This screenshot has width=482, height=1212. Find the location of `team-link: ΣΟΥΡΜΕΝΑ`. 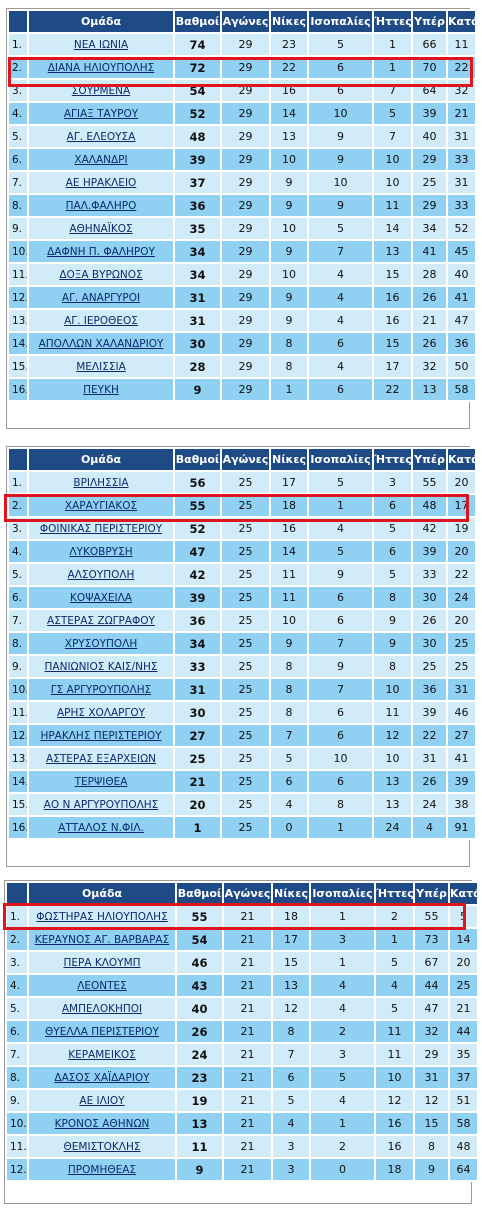

team-link: ΣΟΥΡΜΕΝΑ is located at coordinates (101, 91).